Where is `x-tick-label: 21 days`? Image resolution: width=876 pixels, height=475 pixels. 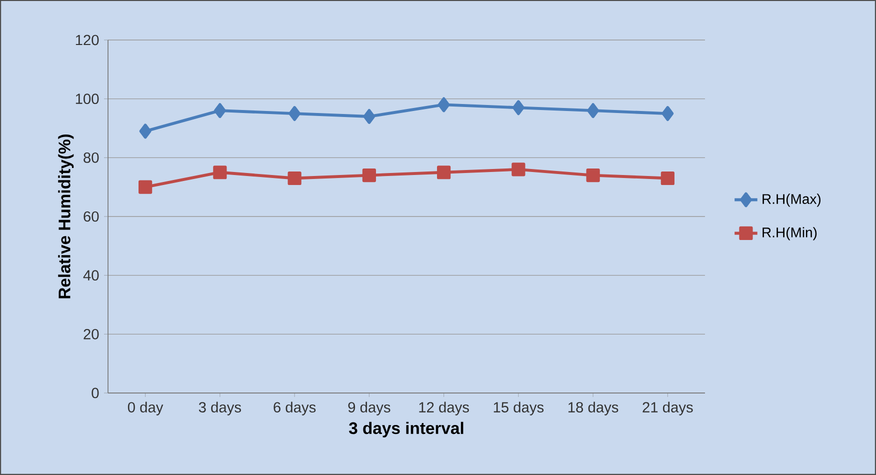
x-tick-label: 21 days is located at coordinates (667, 409).